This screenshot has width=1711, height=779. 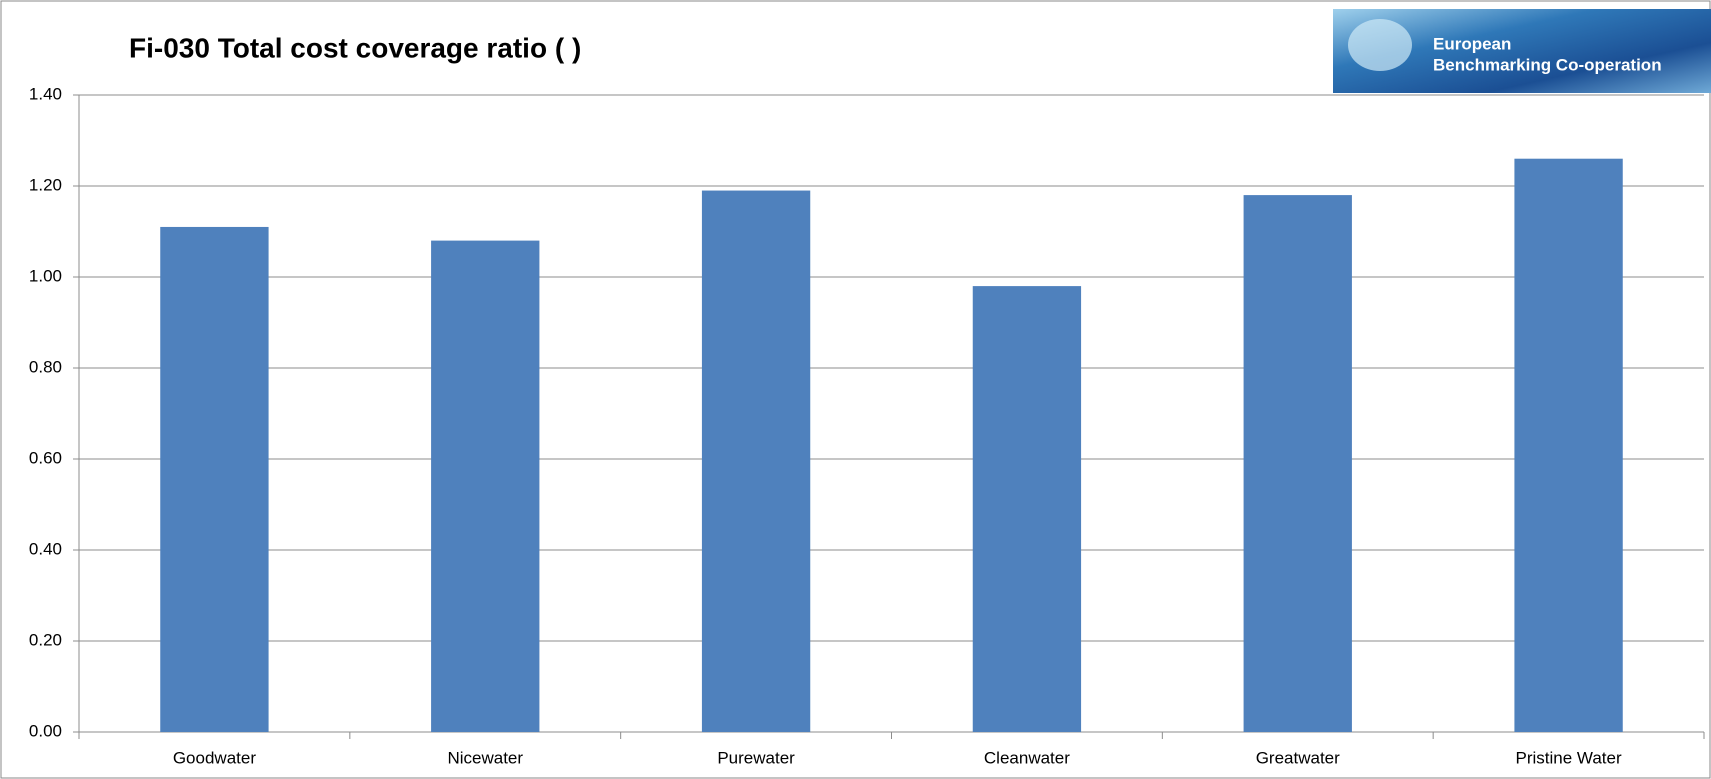 I want to click on logo-icon, so click(x=1380, y=45).